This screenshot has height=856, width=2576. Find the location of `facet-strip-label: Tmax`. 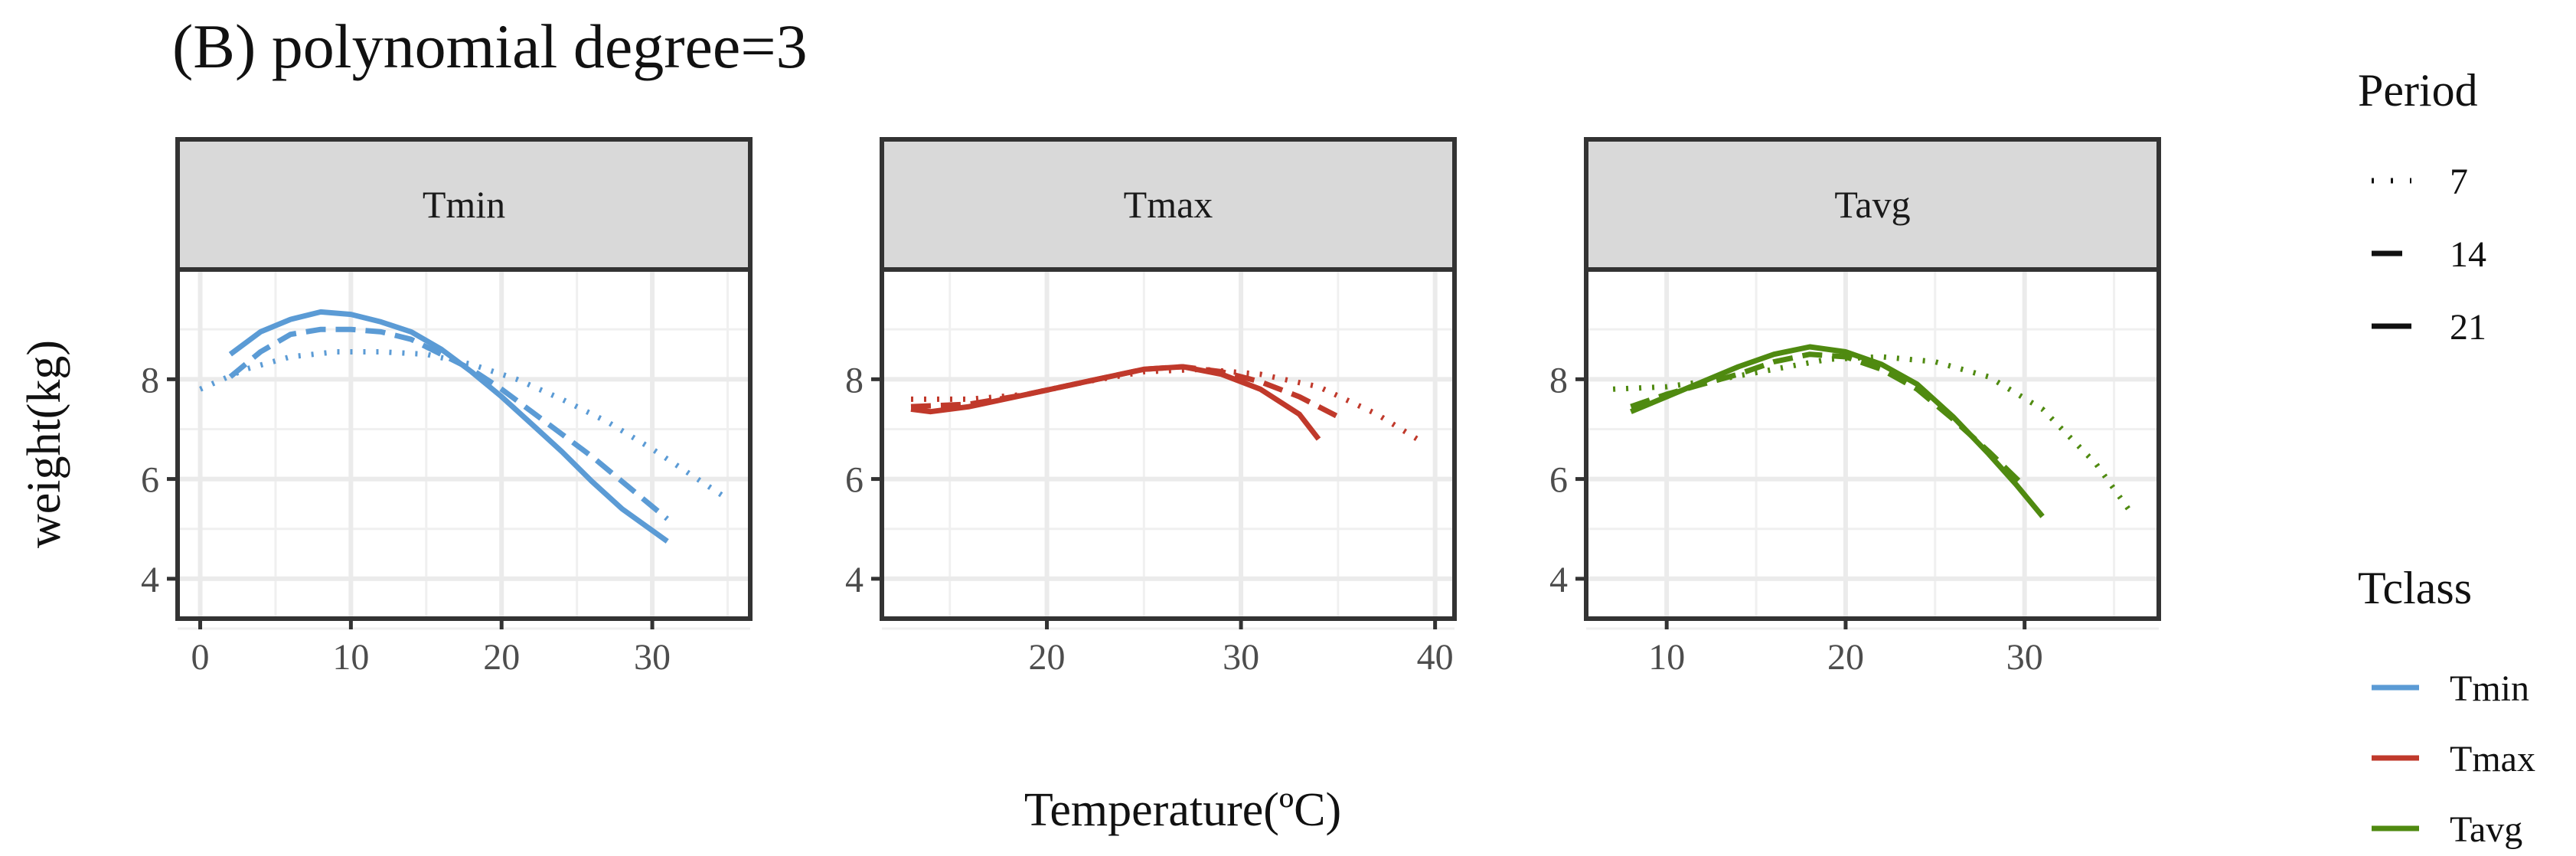

facet-strip-label: Tmax is located at coordinates (1168, 205).